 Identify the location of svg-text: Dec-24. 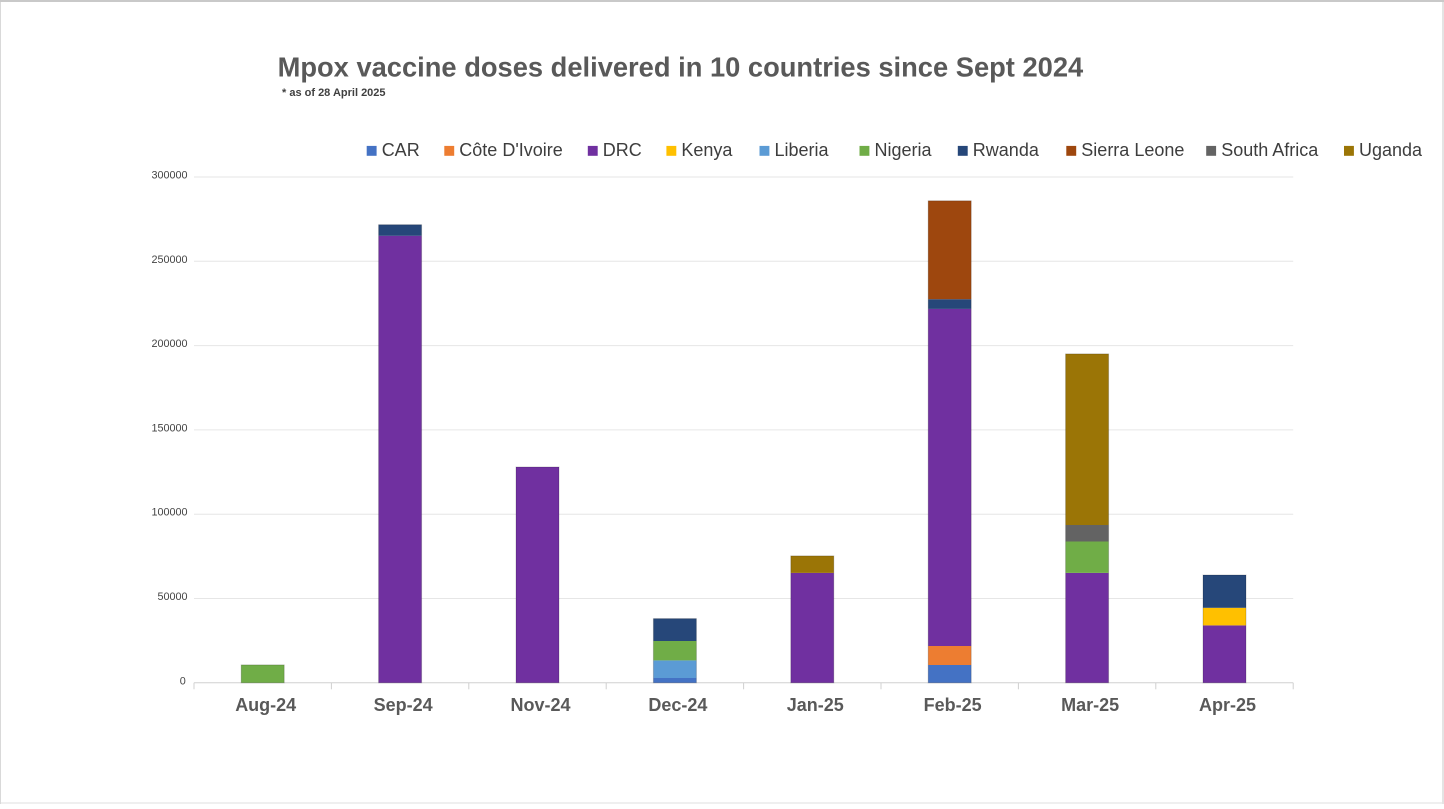
(677, 705).